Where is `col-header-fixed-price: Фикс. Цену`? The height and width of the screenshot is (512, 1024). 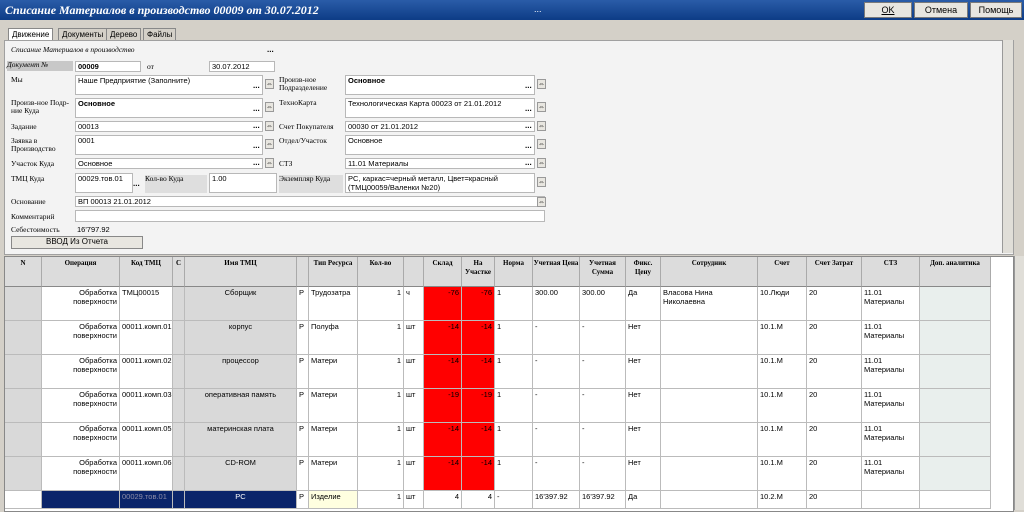
col-header-fixed-price: Фикс. Цену is located at coordinates (643, 272).